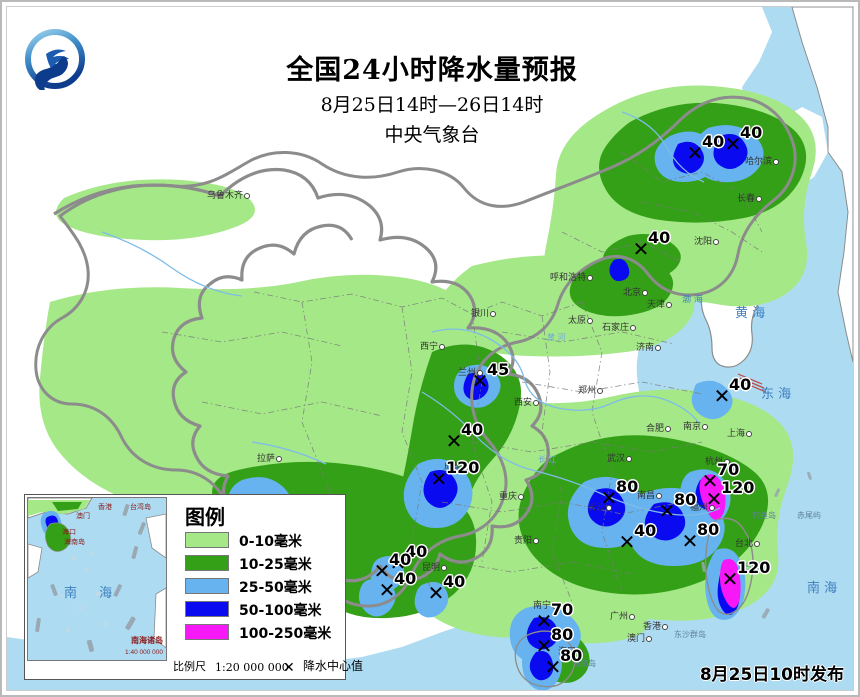 The width and height of the screenshot is (860, 697). Describe the element at coordinates (252, 667) in the screenshot. I see `scale-value: 1:20 000 000` at that location.